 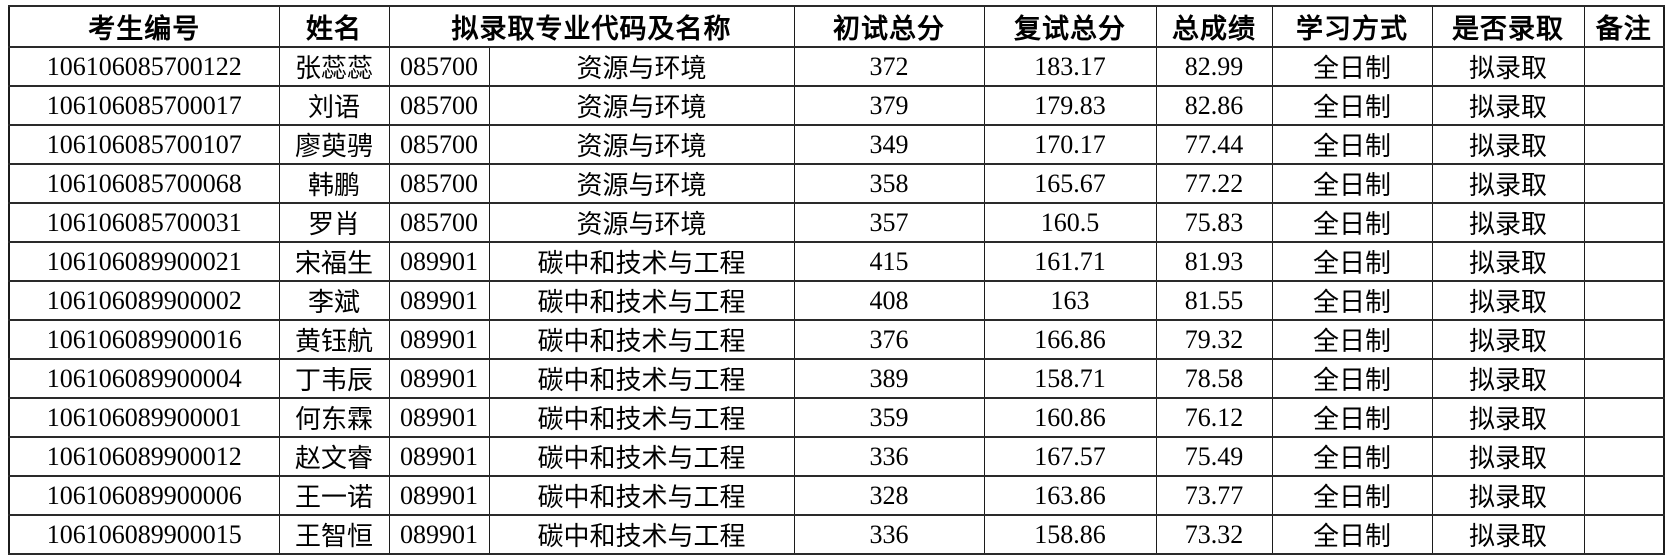 What do you see at coordinates (1070, 144) in the screenshot?
I see `cell-retest-total: 170.17` at bounding box center [1070, 144].